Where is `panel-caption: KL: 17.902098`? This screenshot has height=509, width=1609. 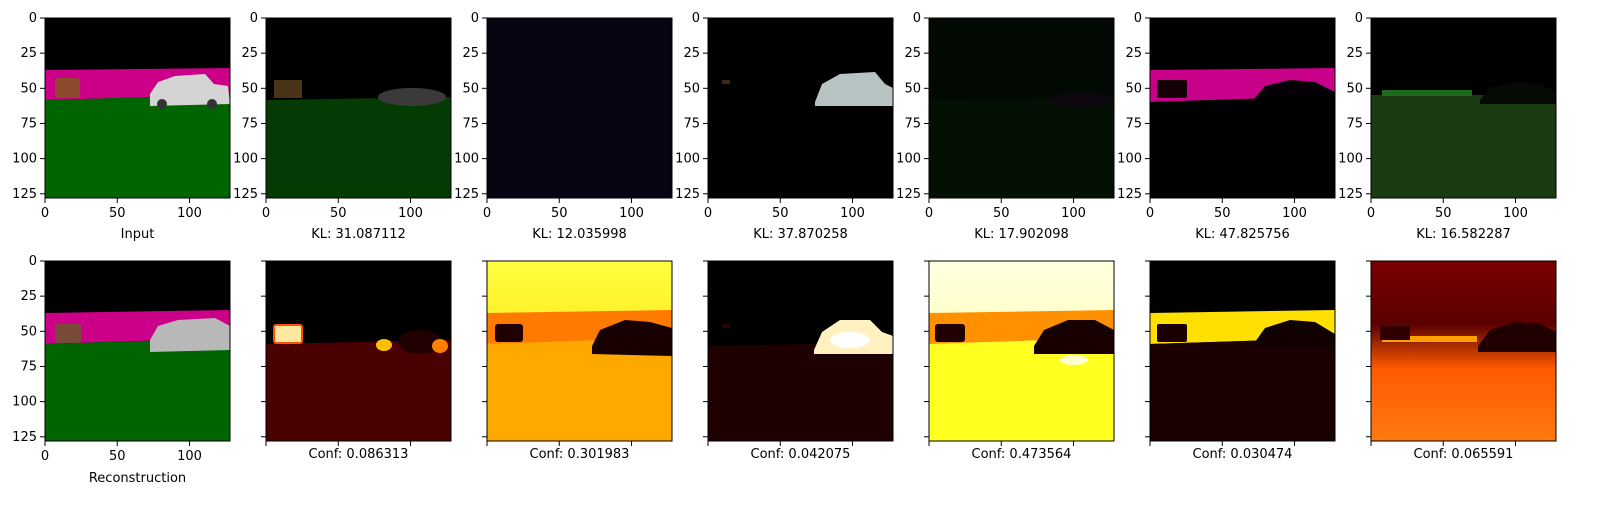 panel-caption: KL: 17.902098 is located at coordinates (1021, 234).